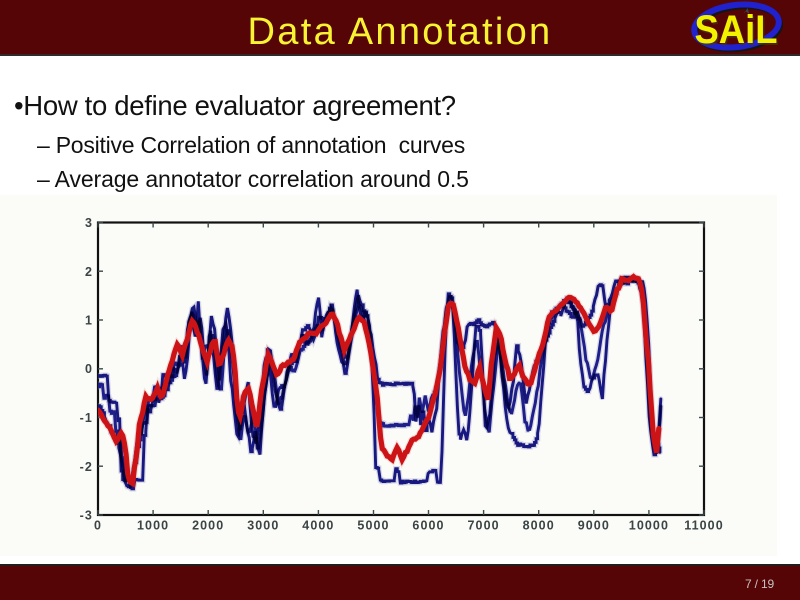  Describe the element at coordinates (483, 526) in the screenshot. I see `svg-text: 7000` at that location.